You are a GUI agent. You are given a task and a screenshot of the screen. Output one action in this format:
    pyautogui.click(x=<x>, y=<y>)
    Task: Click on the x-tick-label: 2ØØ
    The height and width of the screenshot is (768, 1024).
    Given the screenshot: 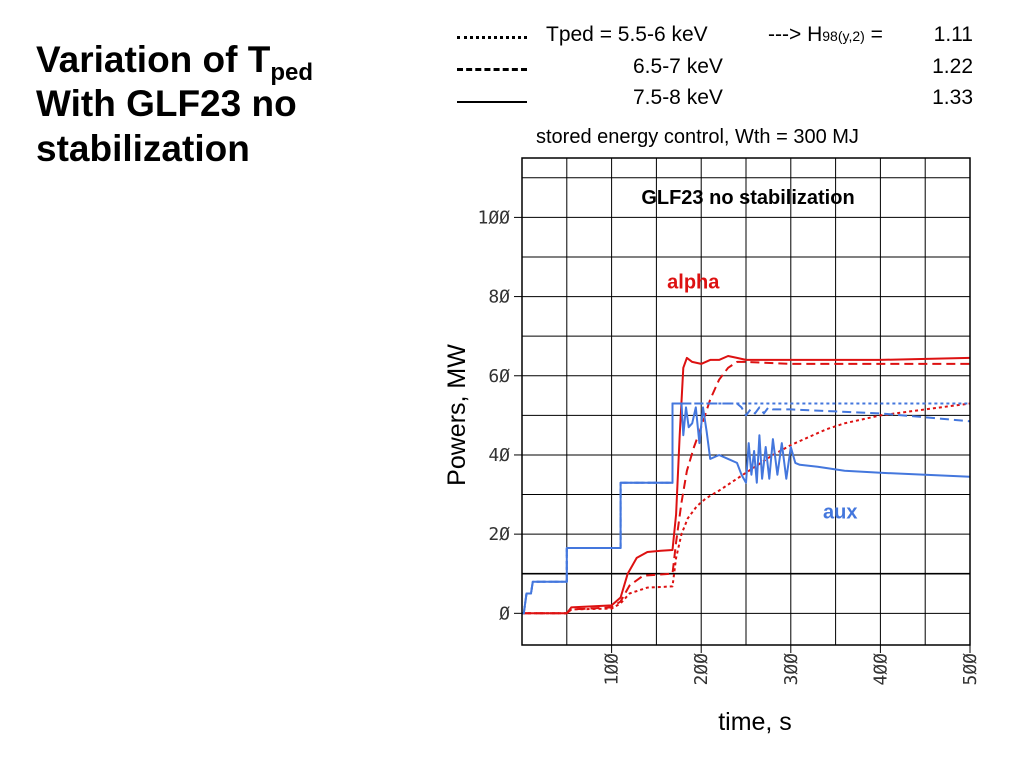 What is the action you would take?
    pyautogui.click(x=701, y=669)
    